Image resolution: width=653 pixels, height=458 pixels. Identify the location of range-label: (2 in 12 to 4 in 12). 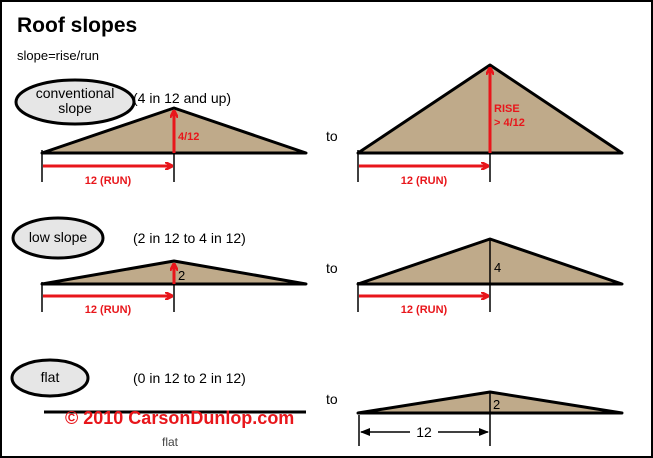
(189, 238).